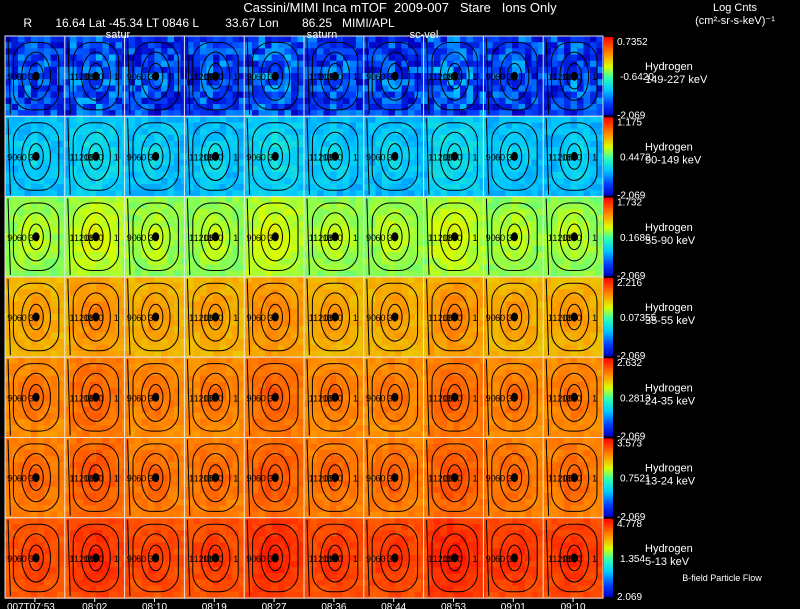 The image size is (800, 609). What do you see at coordinates (274, 605) in the screenshot?
I see `time-tick-label: 08:27` at bounding box center [274, 605].